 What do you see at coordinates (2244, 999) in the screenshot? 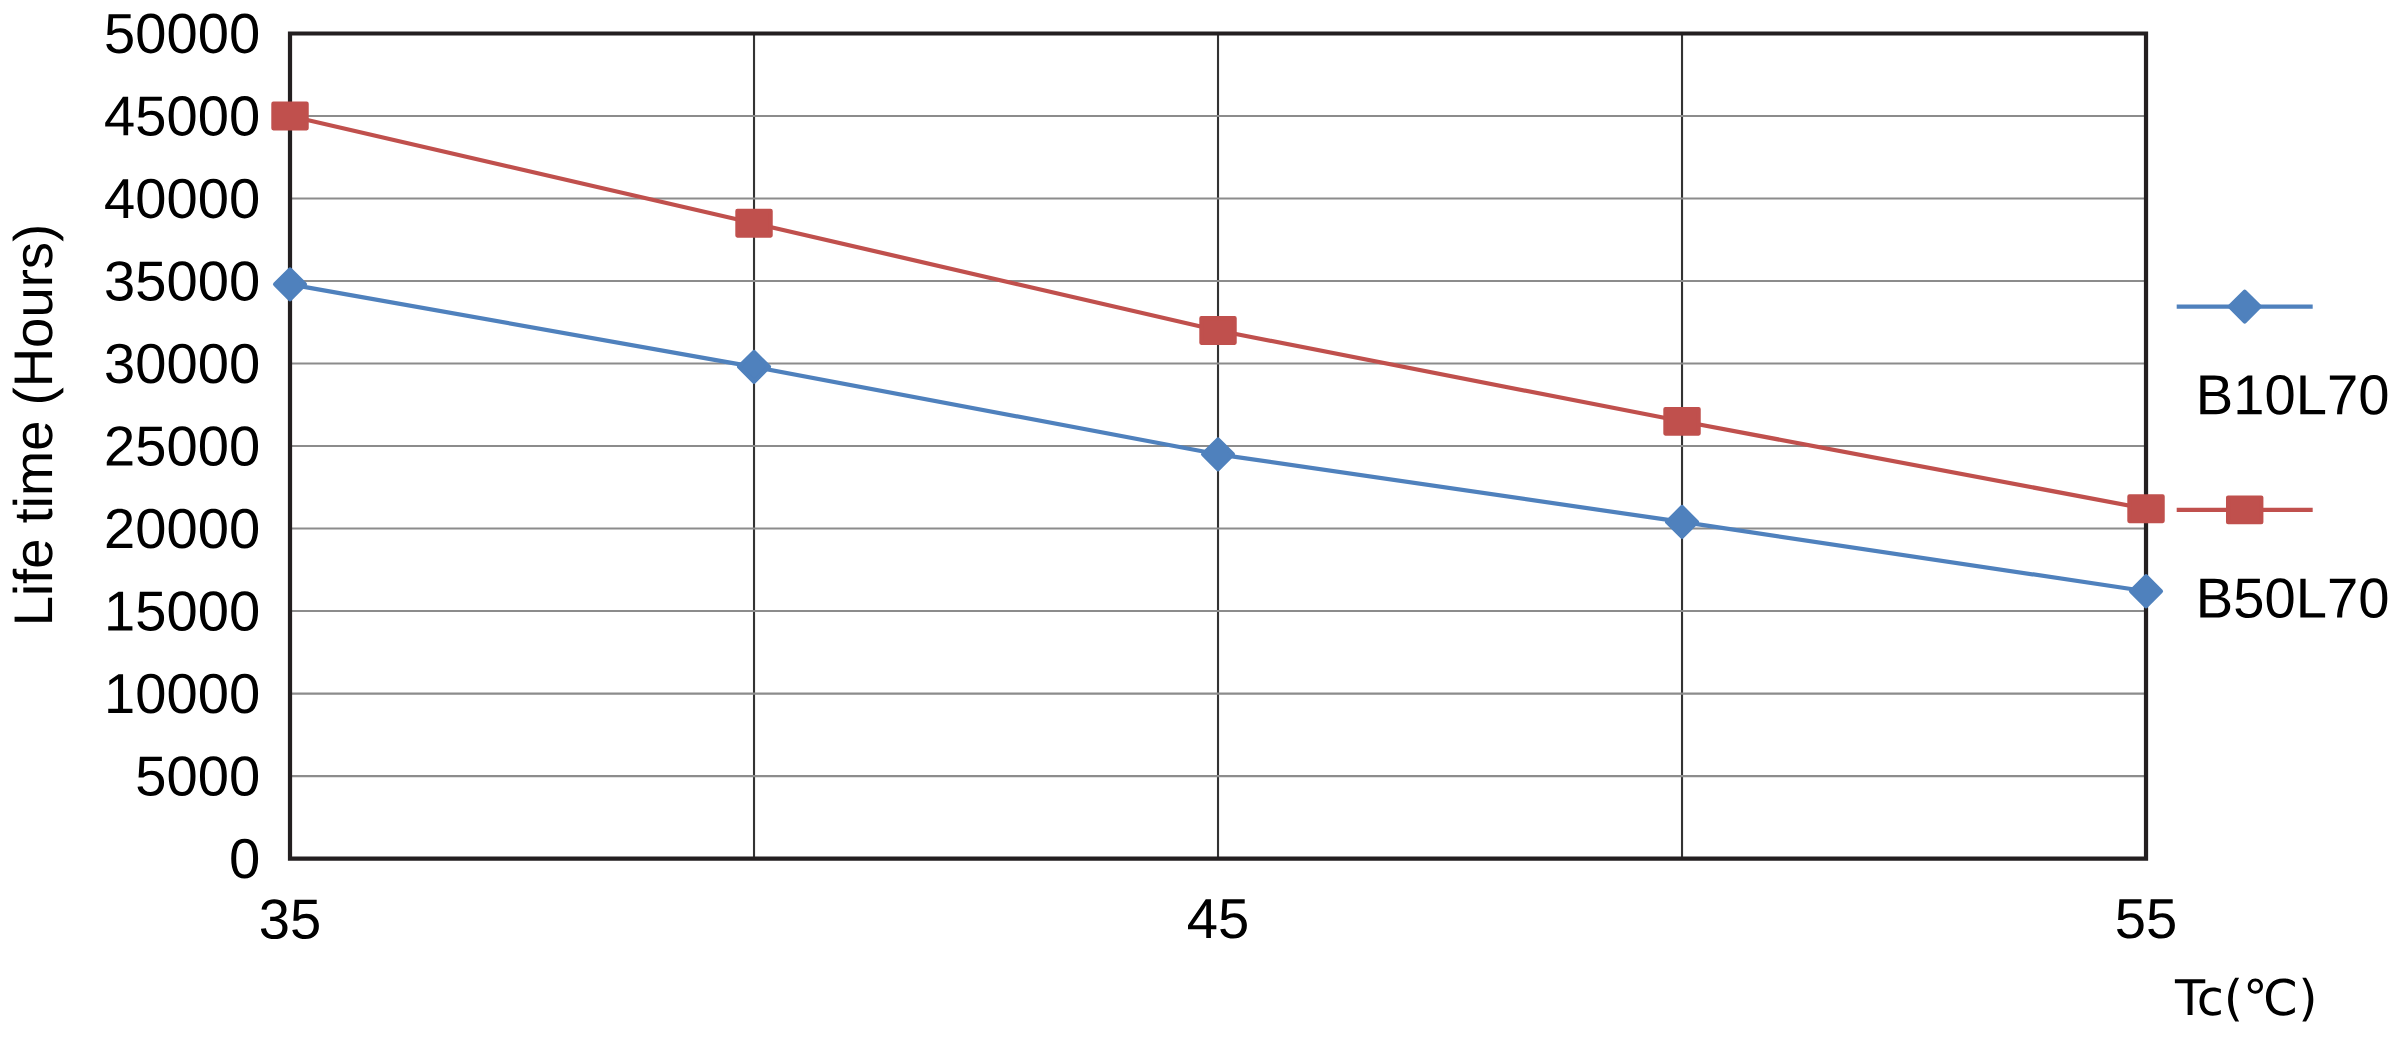
I see `x-axis-title: Tc(℃)` at bounding box center [2244, 999].